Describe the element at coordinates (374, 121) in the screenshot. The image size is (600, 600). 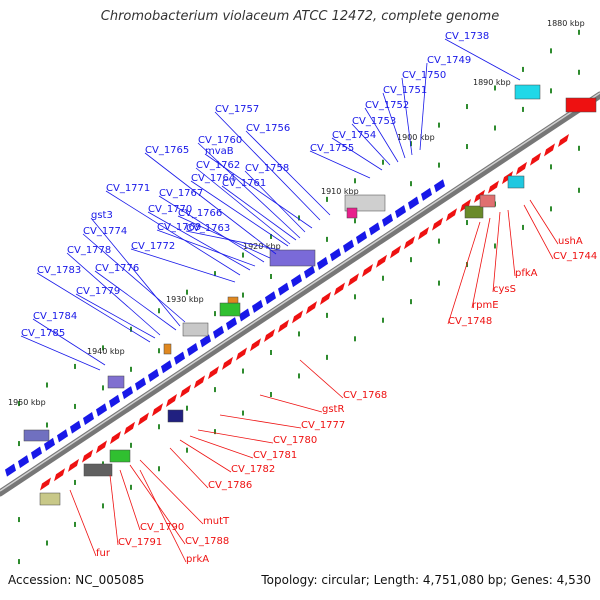
I see `gene-label-forward: CV_1753` at that location.